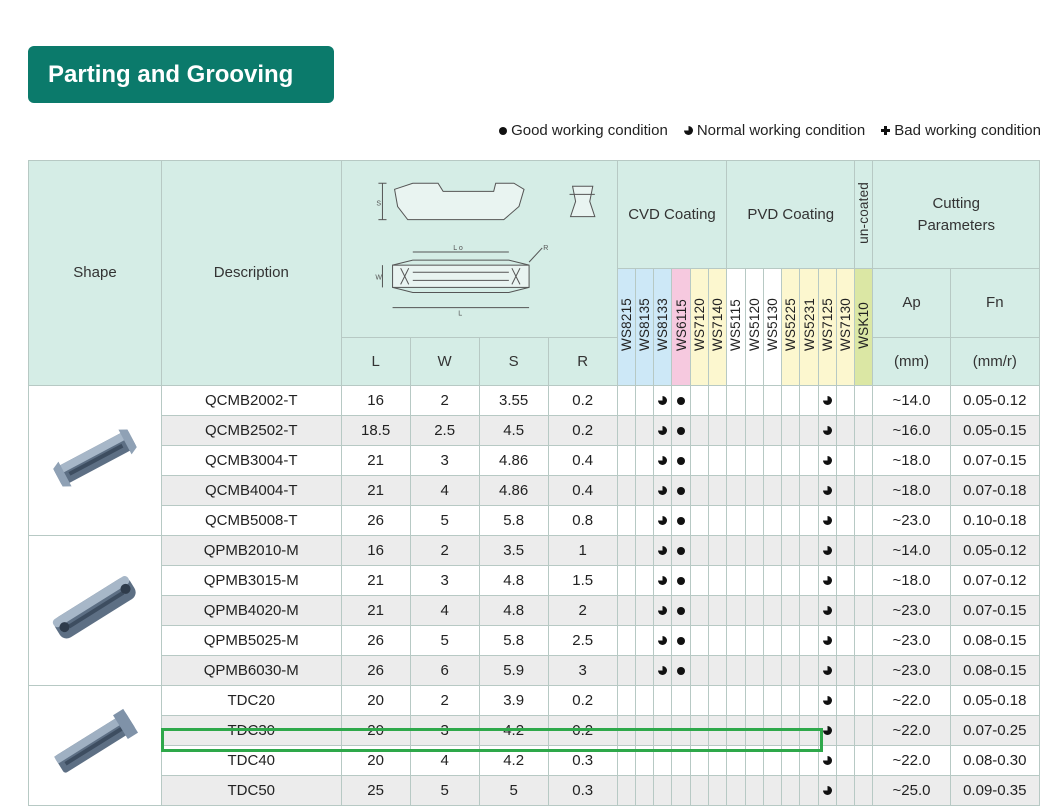  I want to click on cell-description: QCMB2002-T, so click(251, 400).